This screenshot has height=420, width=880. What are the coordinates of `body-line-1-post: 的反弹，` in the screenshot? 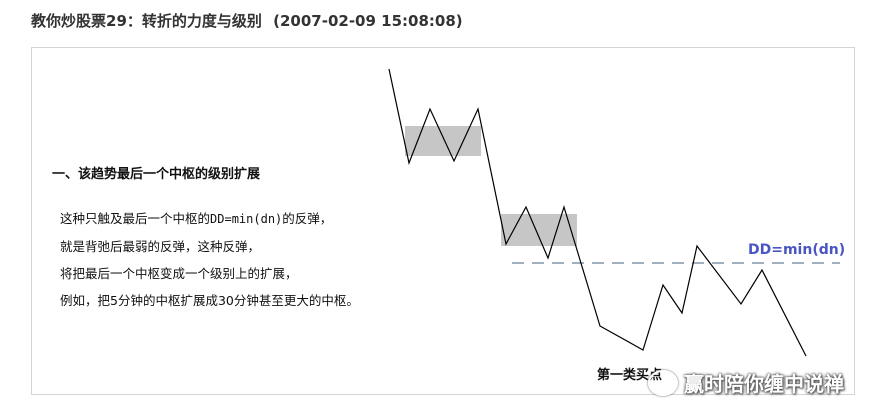 It's located at (307, 218).